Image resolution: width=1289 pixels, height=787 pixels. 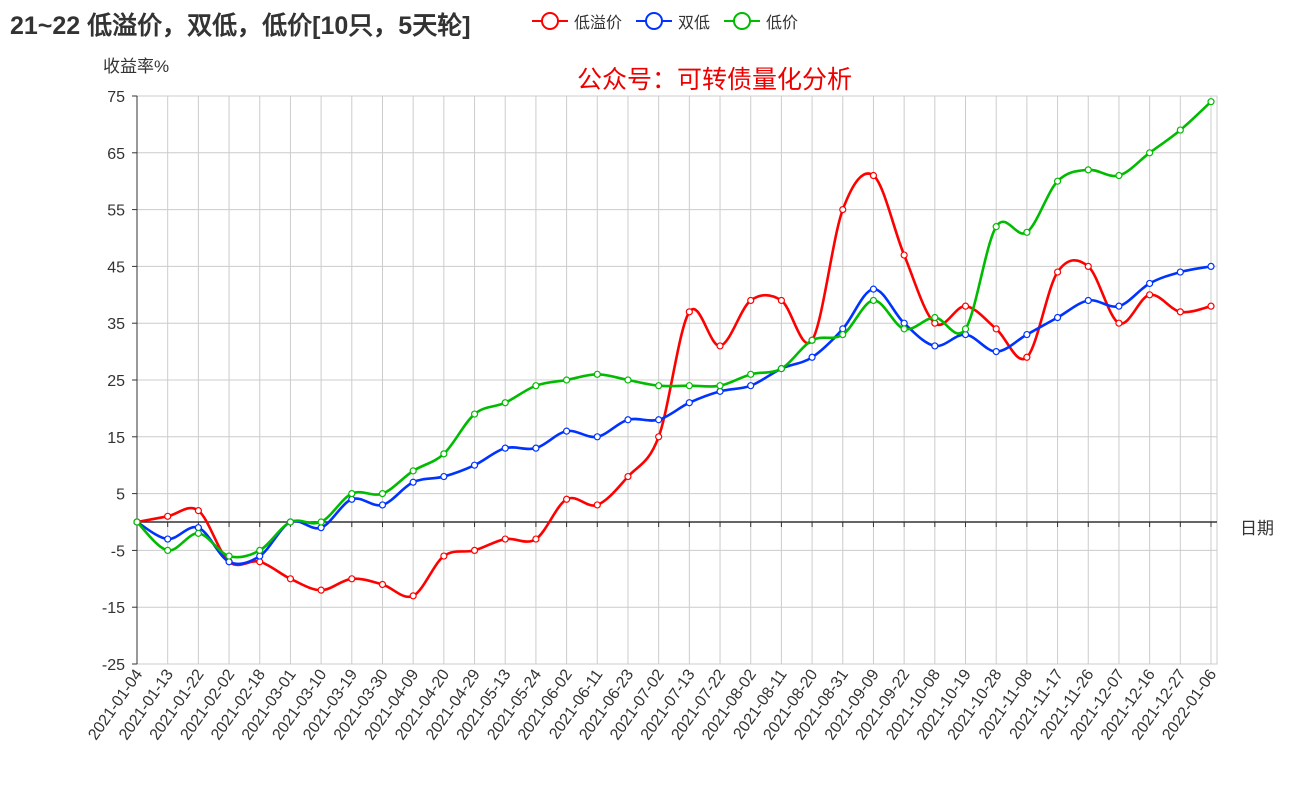 I want to click on legend-item-low-premium: 低溢价, so click(x=577, y=21).